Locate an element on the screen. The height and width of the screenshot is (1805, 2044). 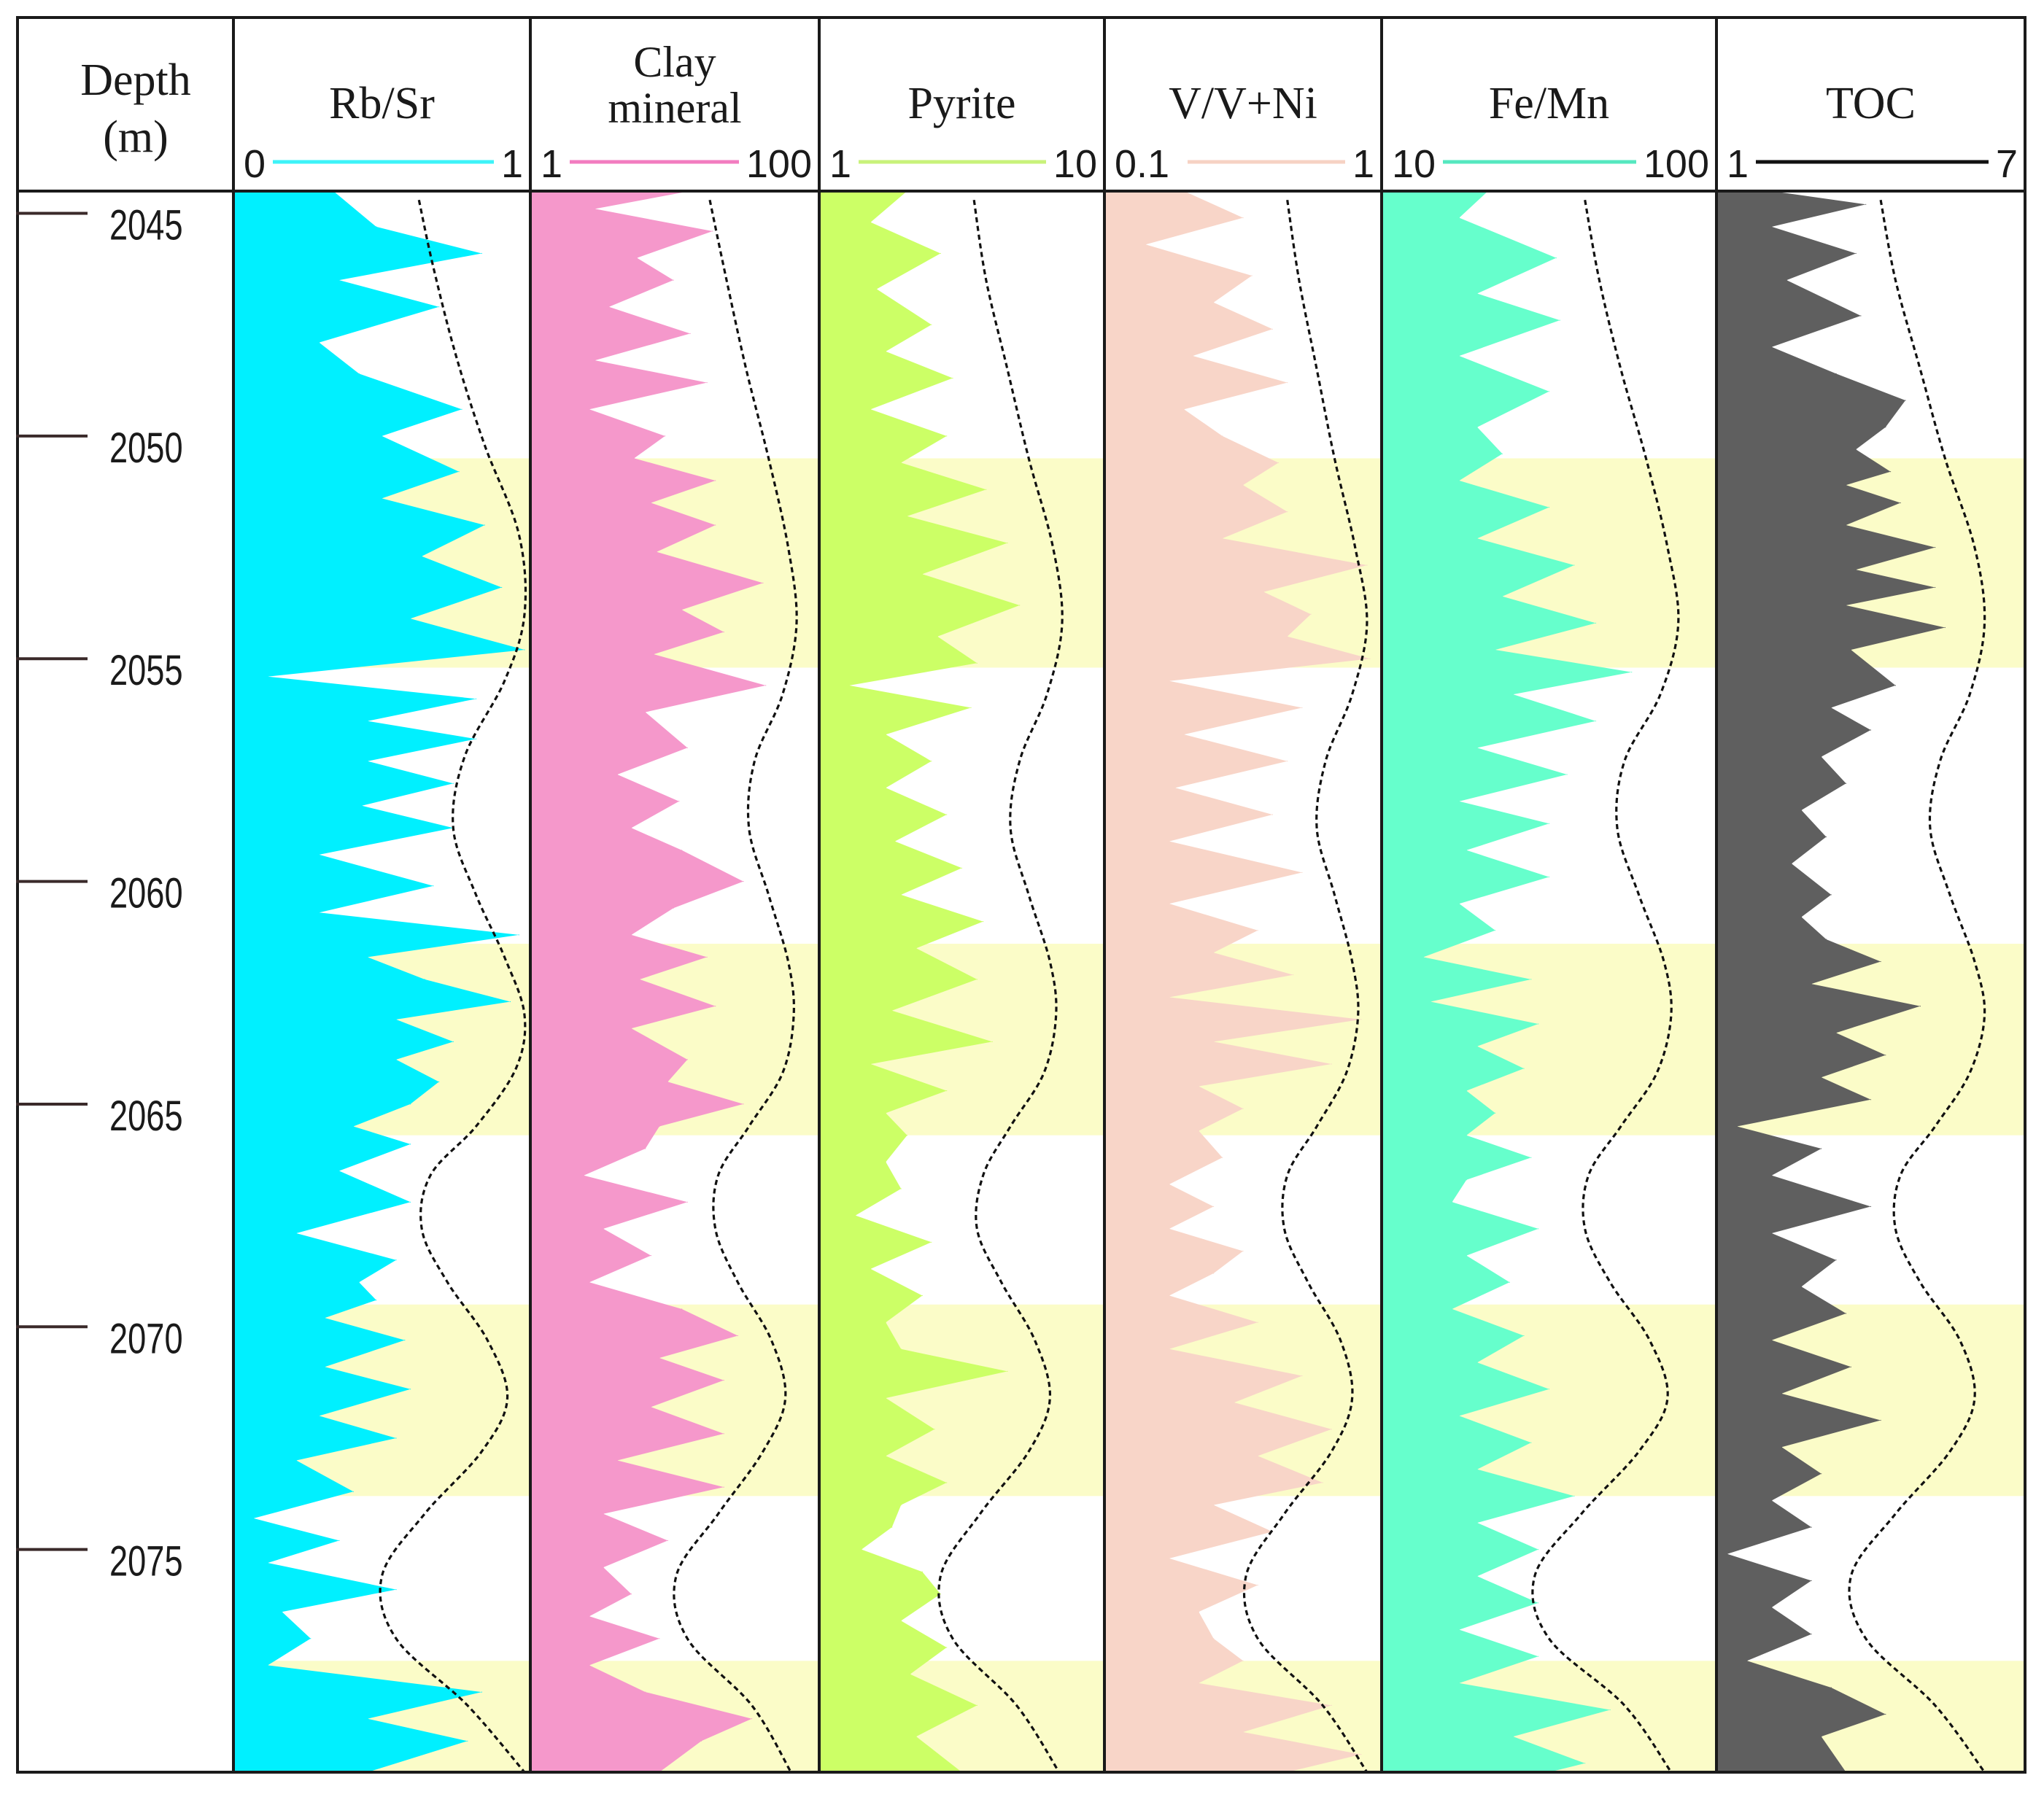
depth-label-2075: 2075 is located at coordinates (146, 1561).